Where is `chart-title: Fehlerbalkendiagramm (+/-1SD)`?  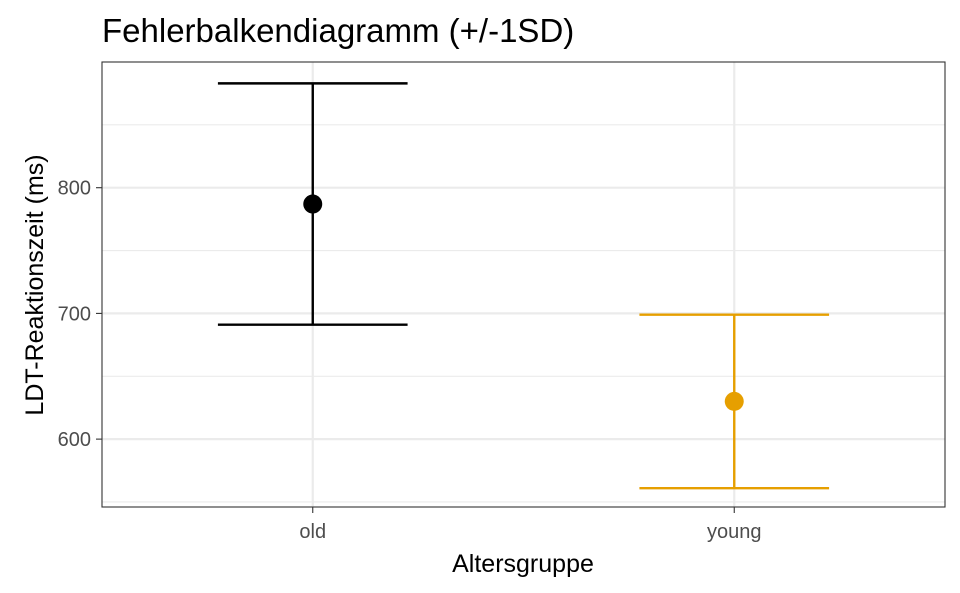 chart-title: Fehlerbalkendiagramm (+/-1SD) is located at coordinates (338, 30).